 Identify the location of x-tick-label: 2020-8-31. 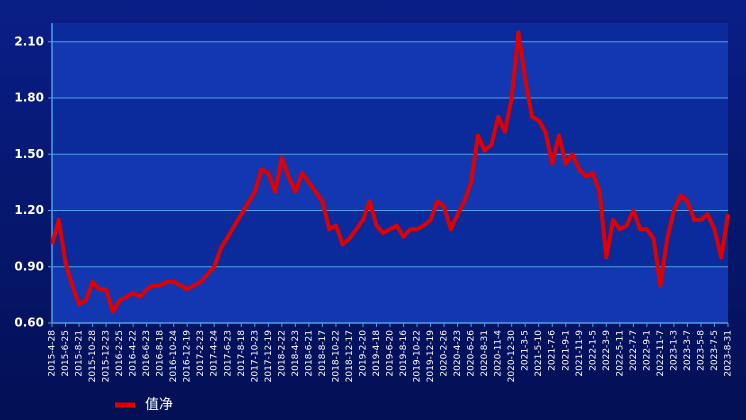
(485, 353).